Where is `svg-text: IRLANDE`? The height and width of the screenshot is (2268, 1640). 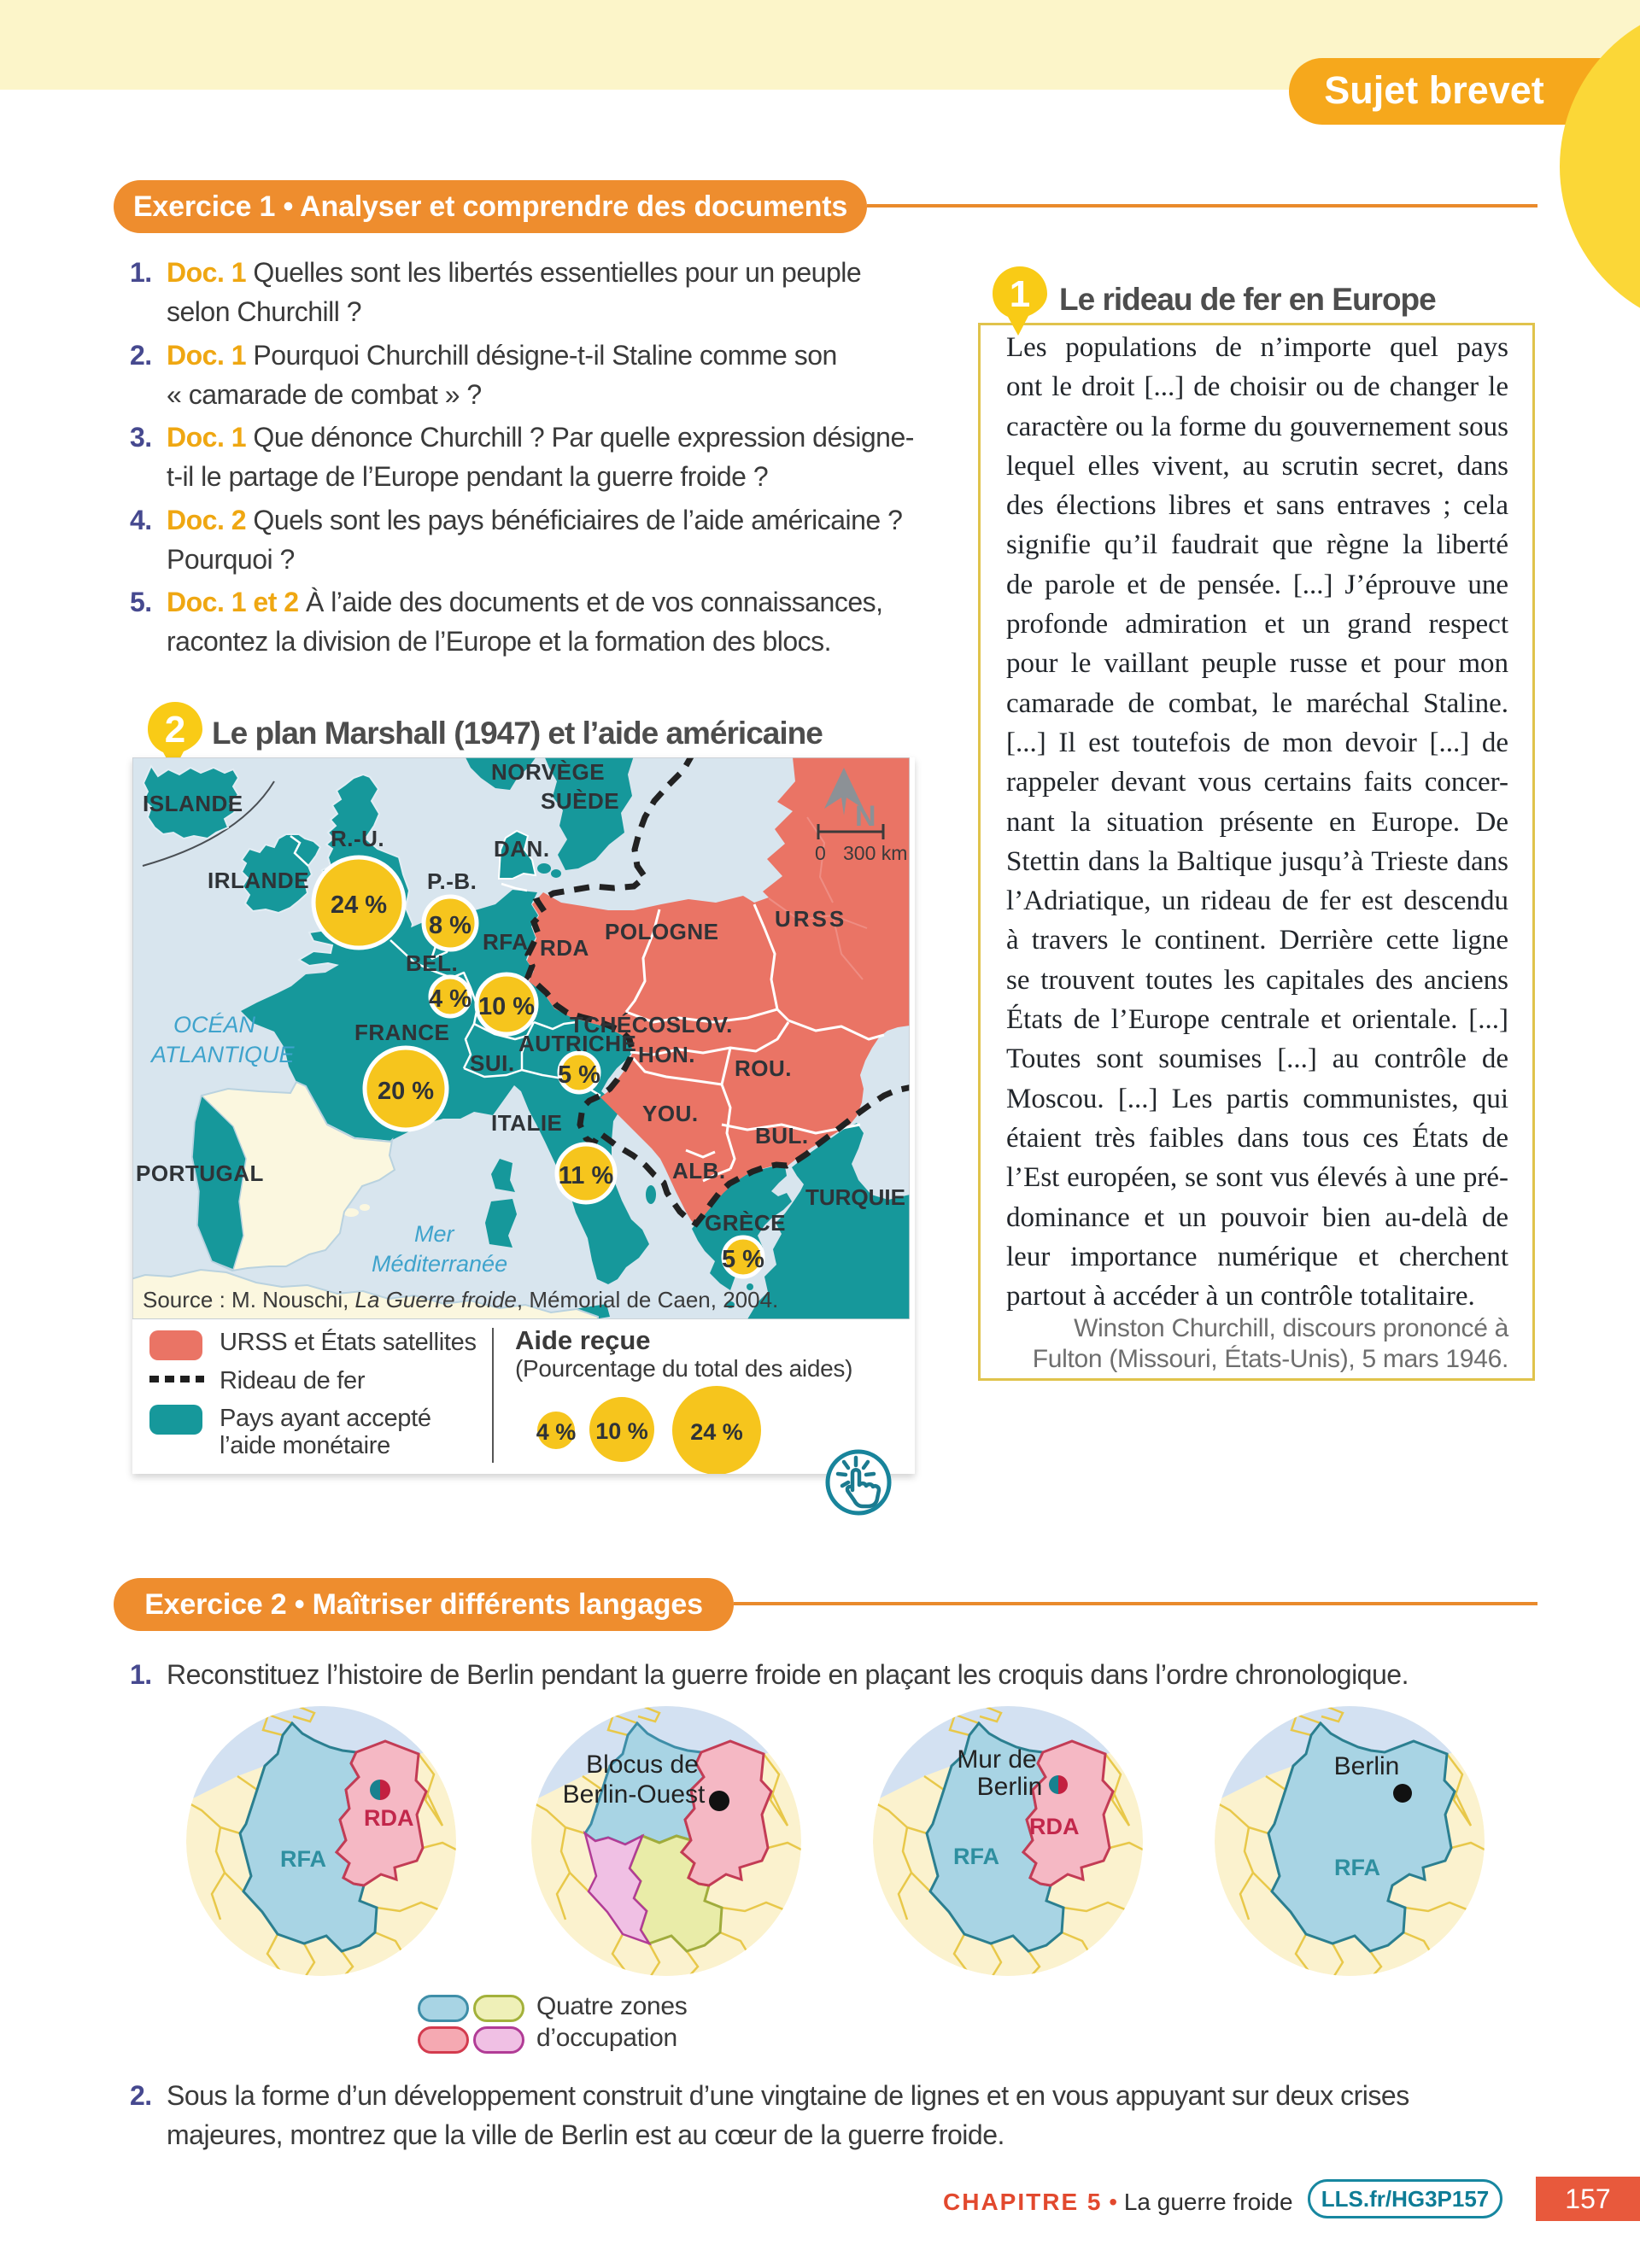 svg-text: IRLANDE is located at coordinates (258, 880).